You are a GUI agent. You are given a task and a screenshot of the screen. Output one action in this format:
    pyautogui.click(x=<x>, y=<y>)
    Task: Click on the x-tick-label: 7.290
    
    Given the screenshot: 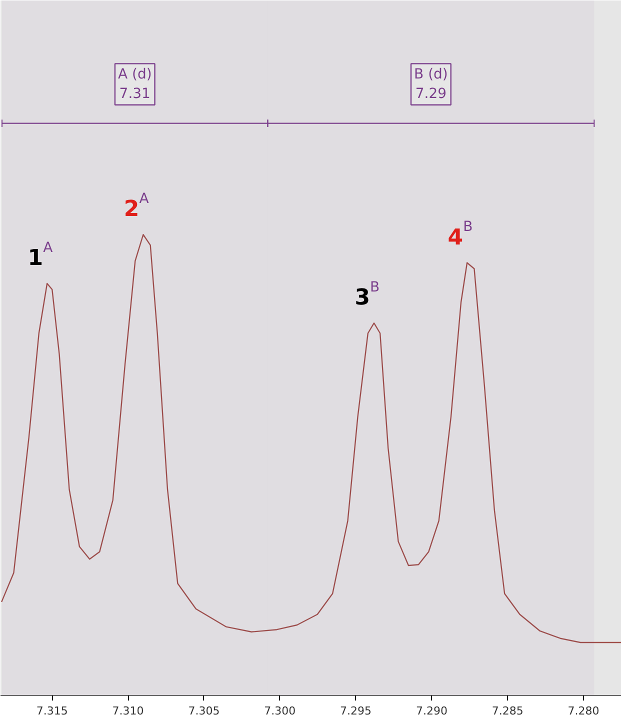 What is the action you would take?
    pyautogui.click(x=432, y=710)
    